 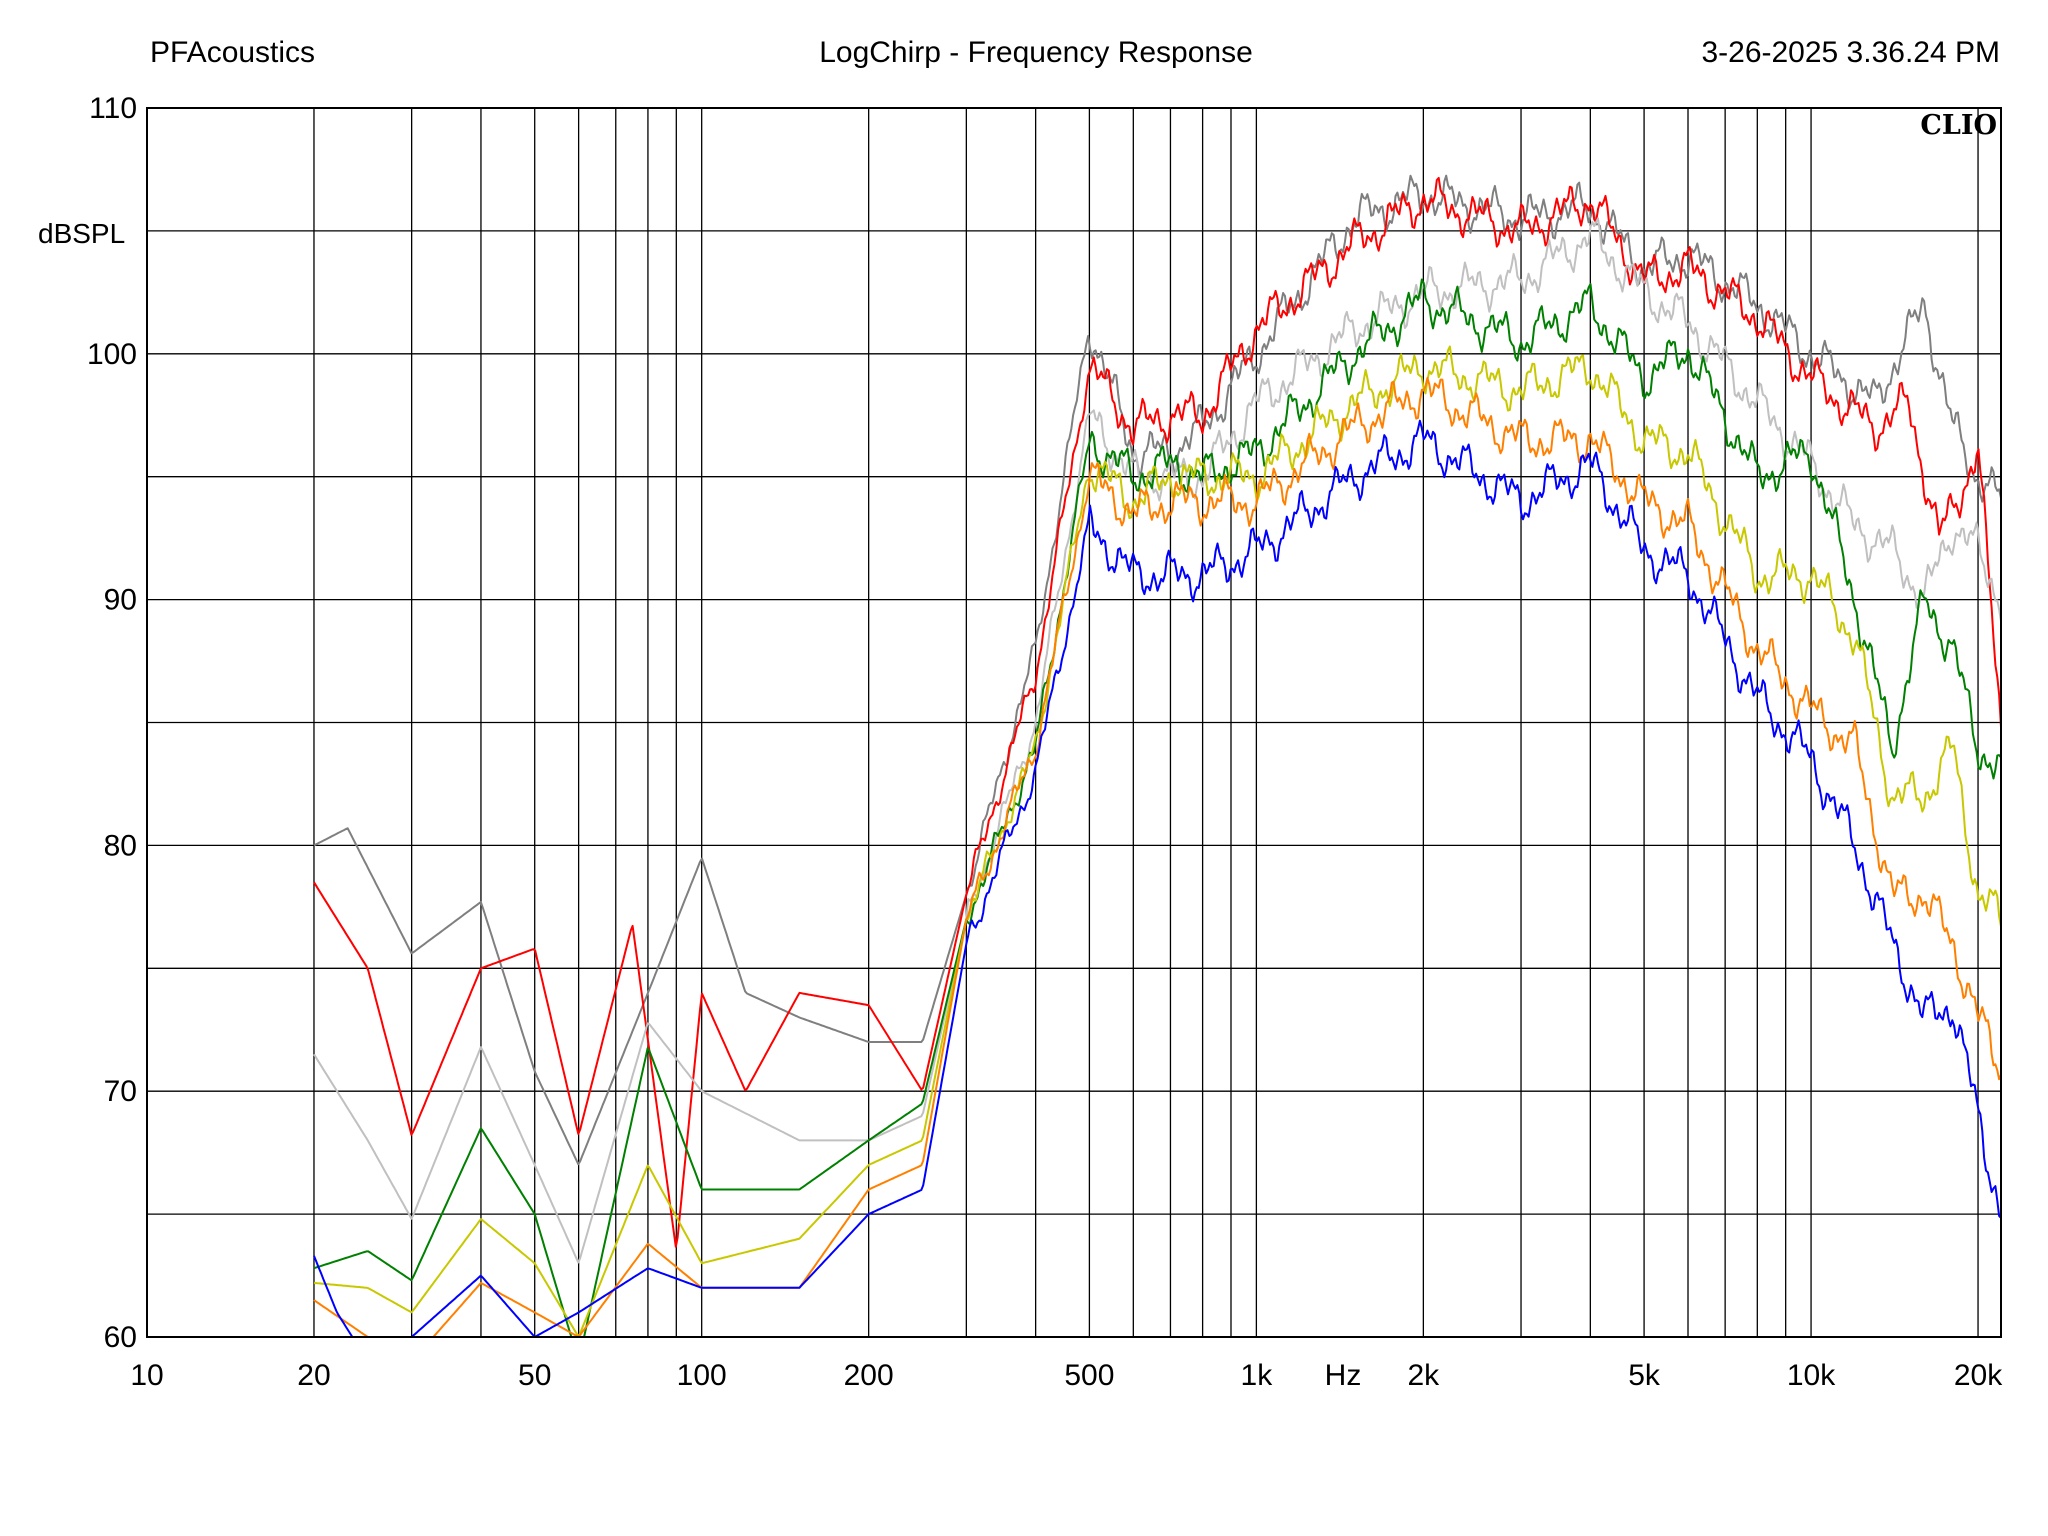 I want to click on x-tick-label: 1k, so click(x=1257, y=1375).